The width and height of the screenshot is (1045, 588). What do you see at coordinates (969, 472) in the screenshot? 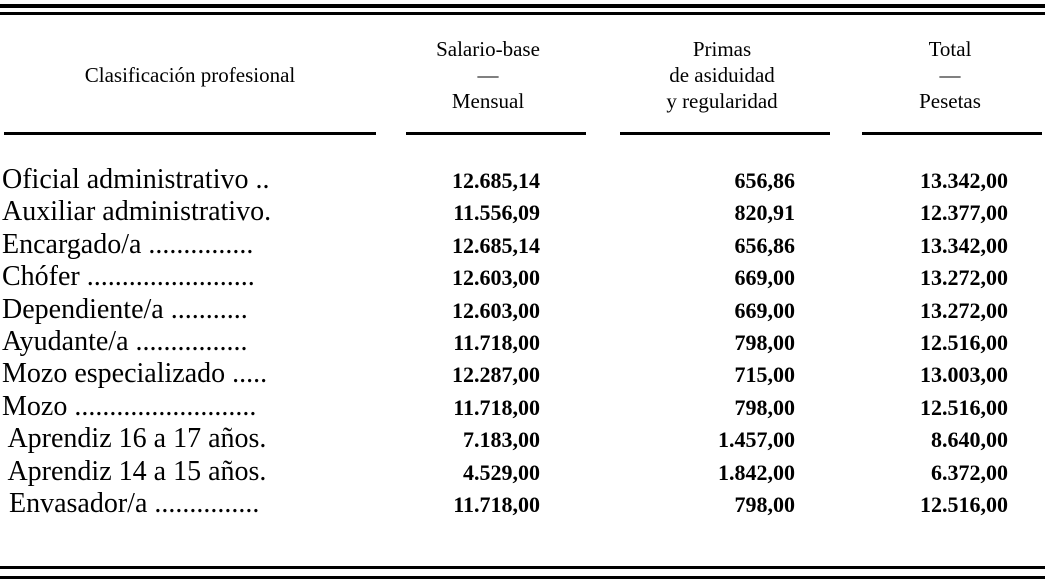
I see `total-cell: 6.372,00` at bounding box center [969, 472].